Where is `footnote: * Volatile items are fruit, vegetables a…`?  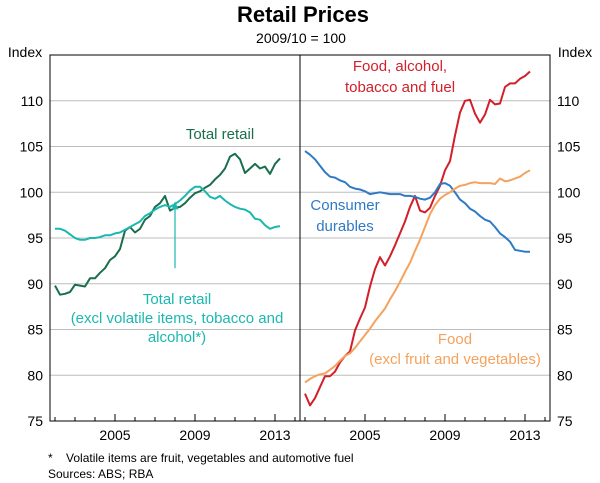 footnote: * Volatile items are fruit, vegetables a… is located at coordinates (201, 458).